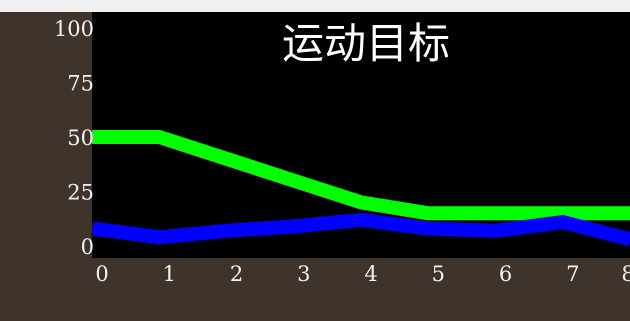  I want to click on window-top-strip, so click(315, 6).